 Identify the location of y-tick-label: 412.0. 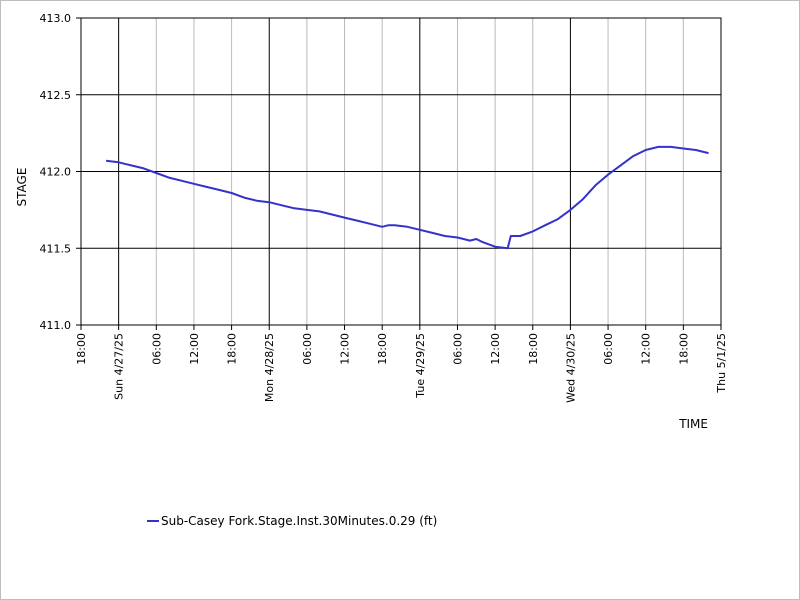
(56, 172).